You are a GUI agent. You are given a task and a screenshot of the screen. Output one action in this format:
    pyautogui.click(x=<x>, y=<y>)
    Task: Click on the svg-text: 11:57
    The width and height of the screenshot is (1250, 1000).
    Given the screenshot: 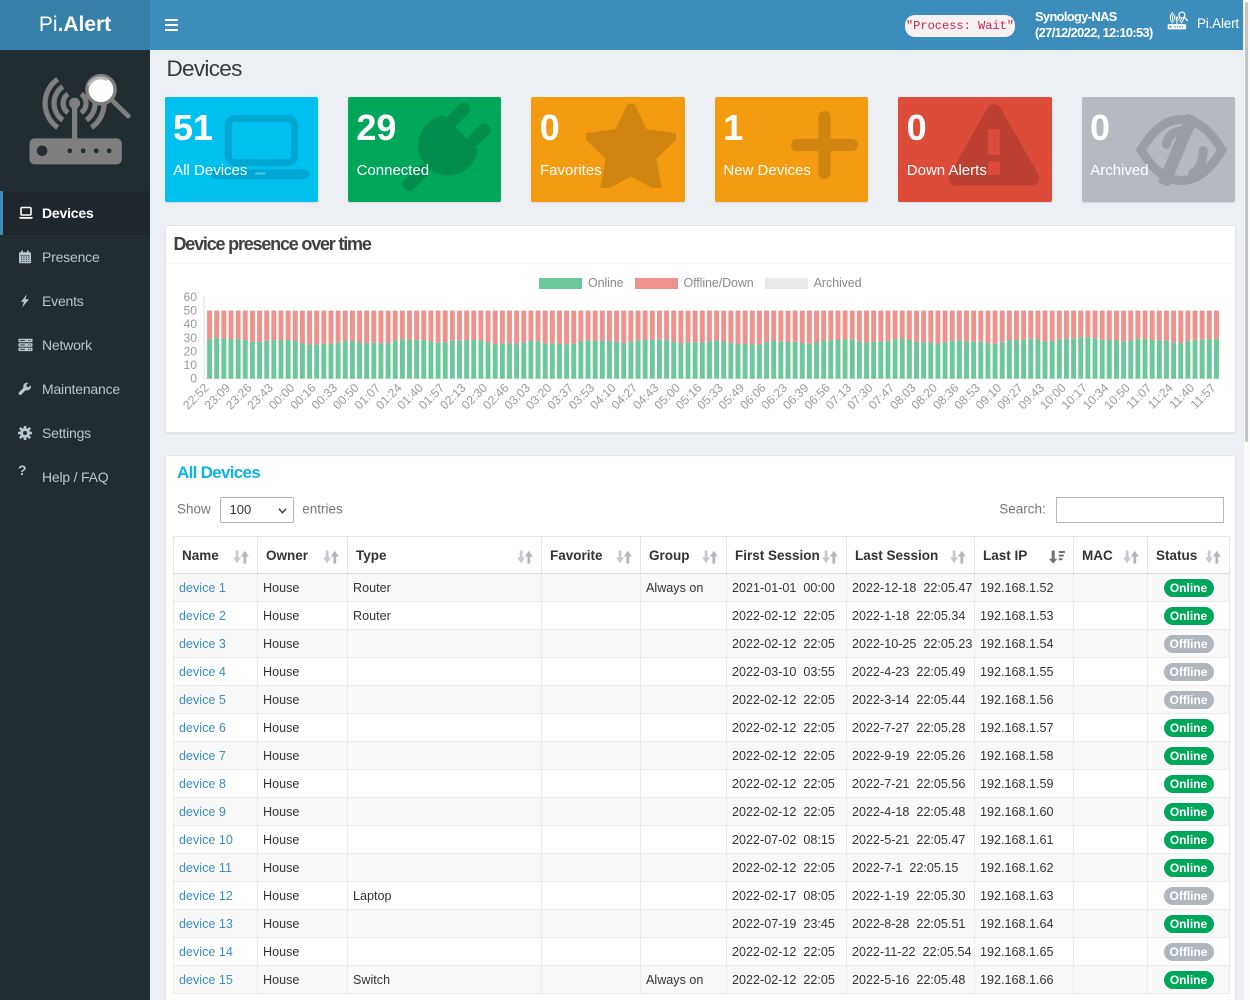 What is the action you would take?
    pyautogui.click(x=1203, y=396)
    